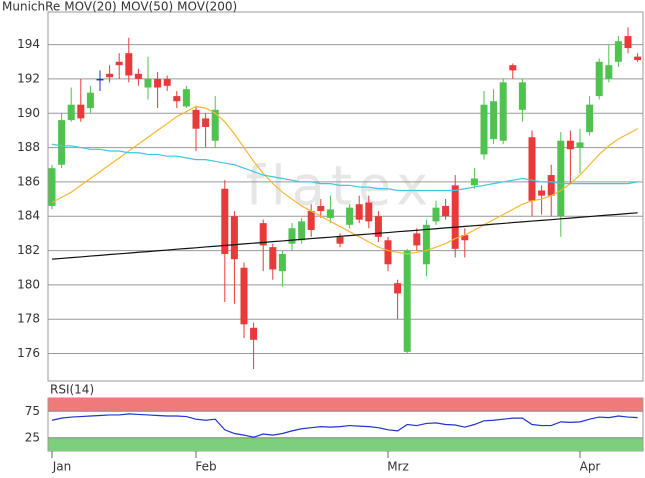 This screenshot has width=645, height=478. What do you see at coordinates (345, 444) in the screenshot?
I see `rsi-band-low` at bounding box center [345, 444].